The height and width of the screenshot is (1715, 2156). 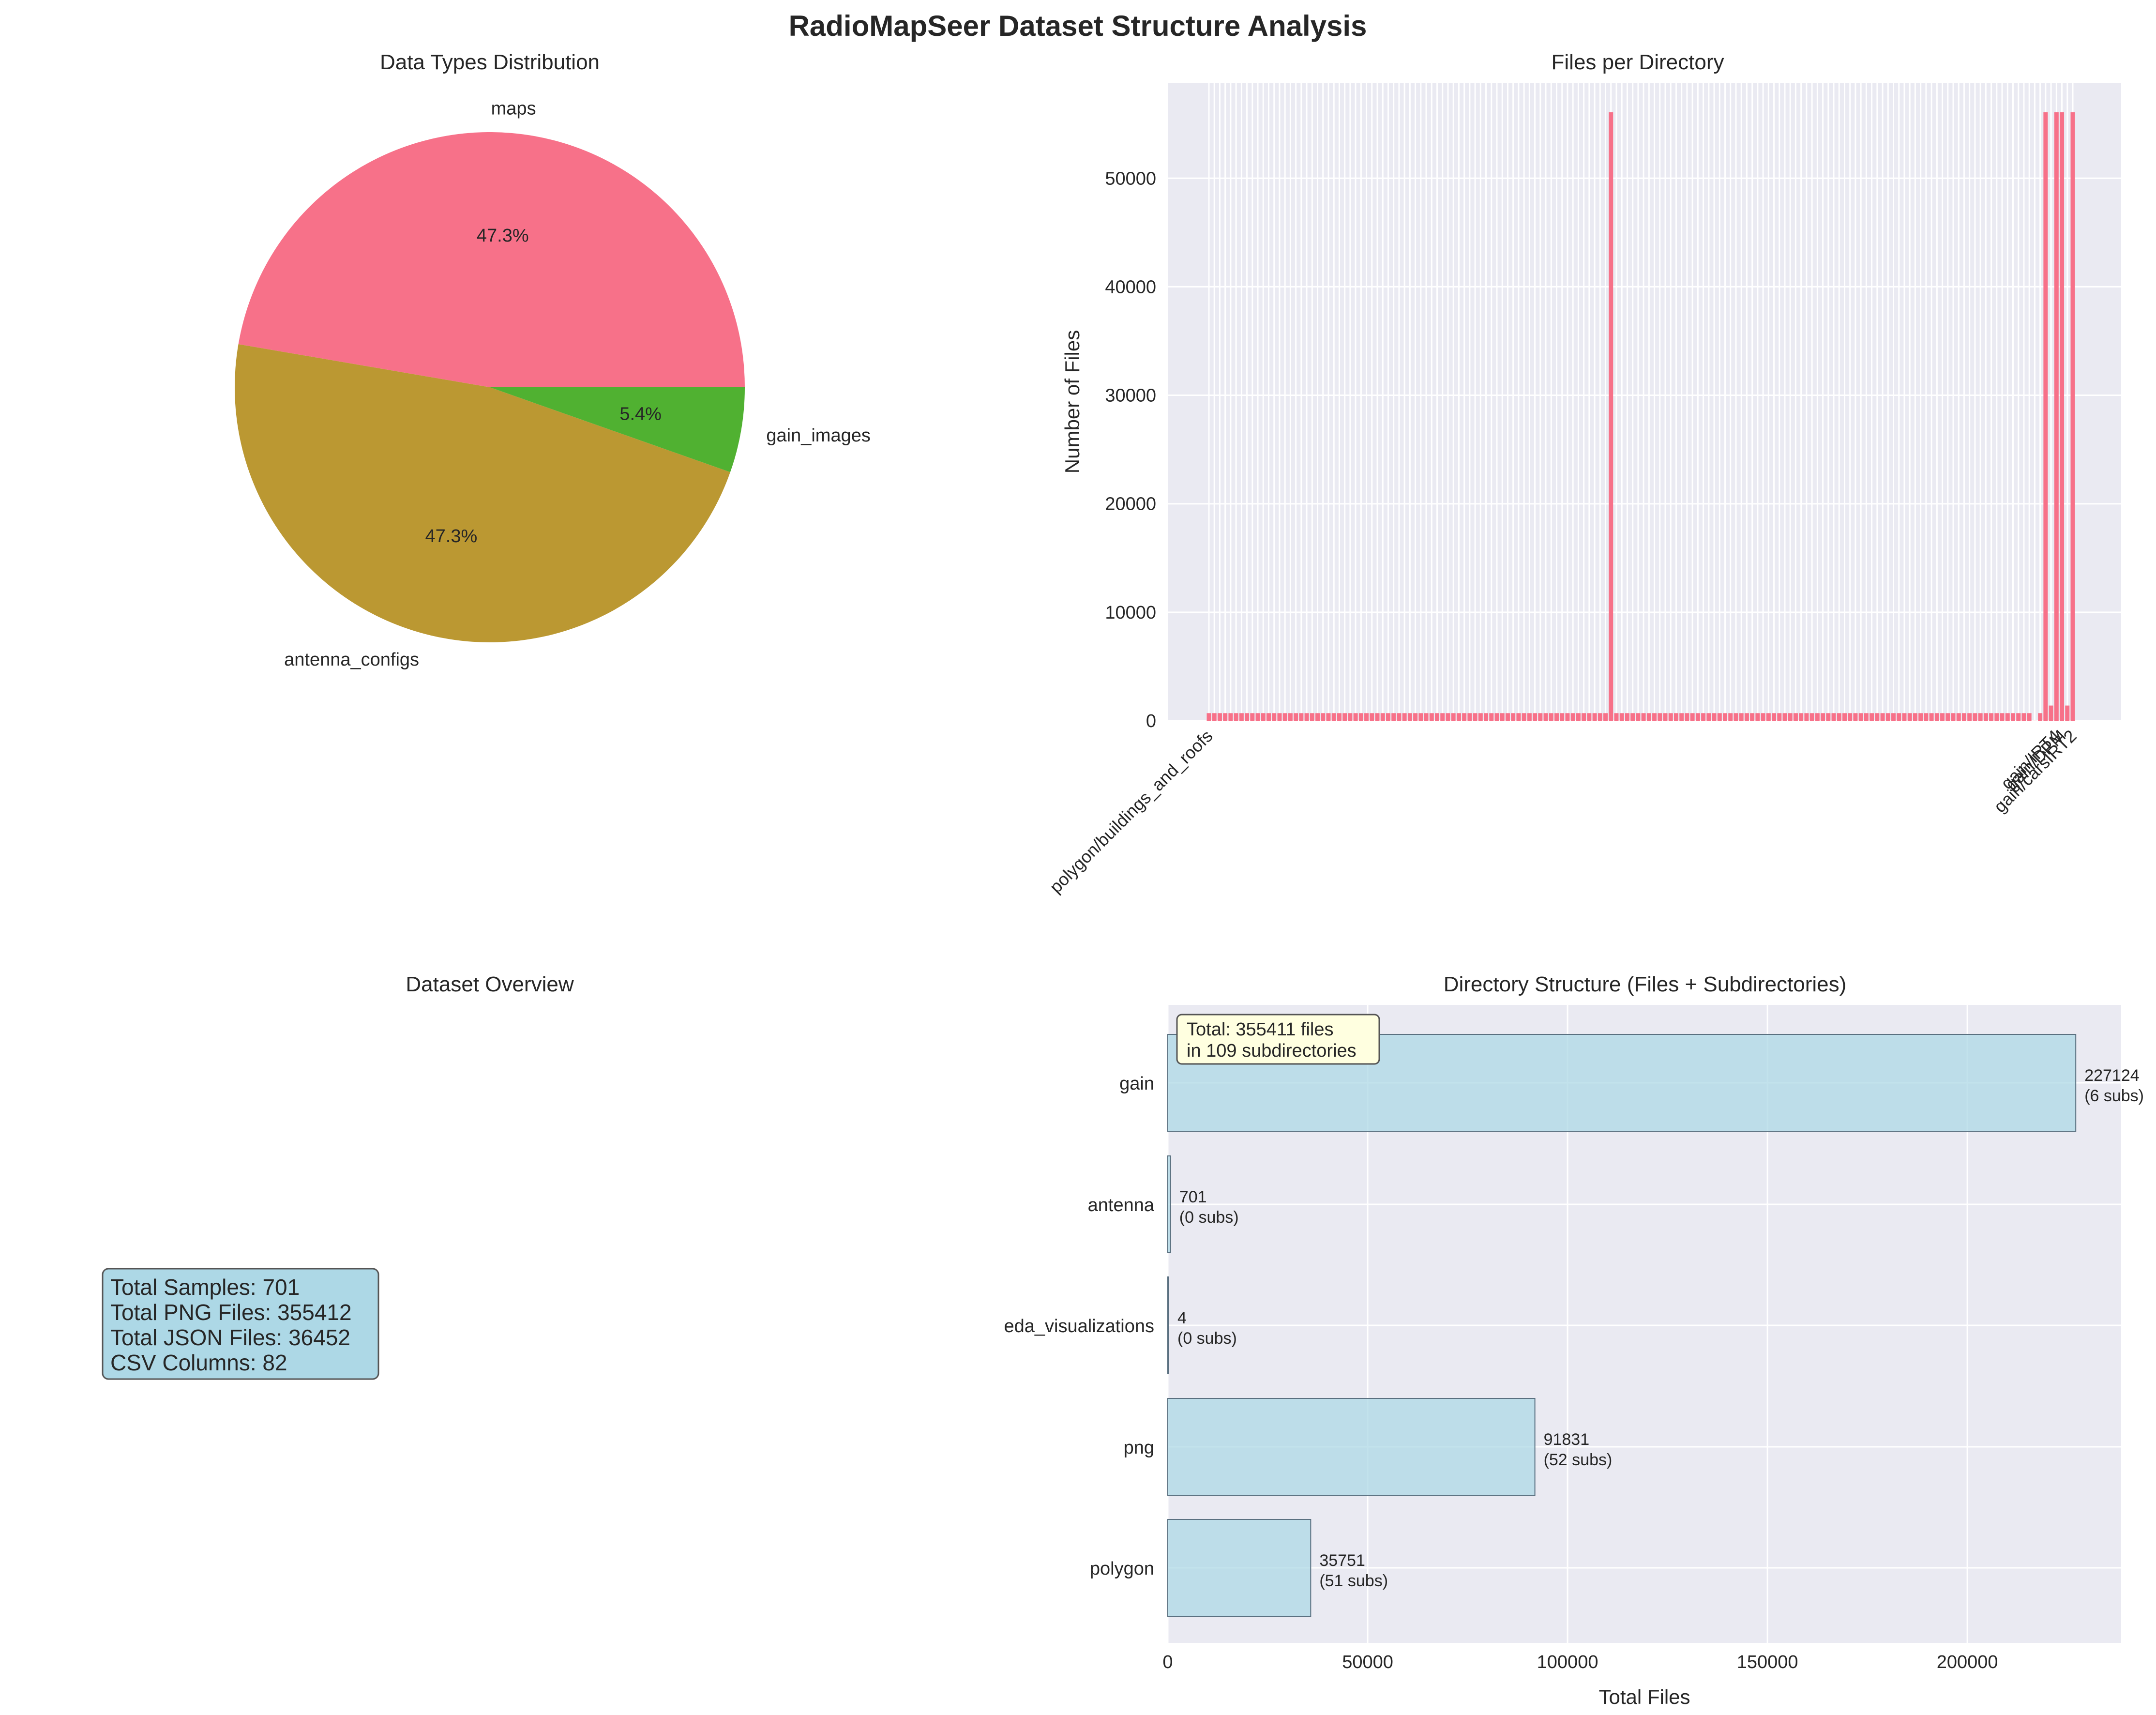 What do you see at coordinates (1151, 721) in the screenshot?
I see `bar-y-tick-label: 0` at bounding box center [1151, 721].